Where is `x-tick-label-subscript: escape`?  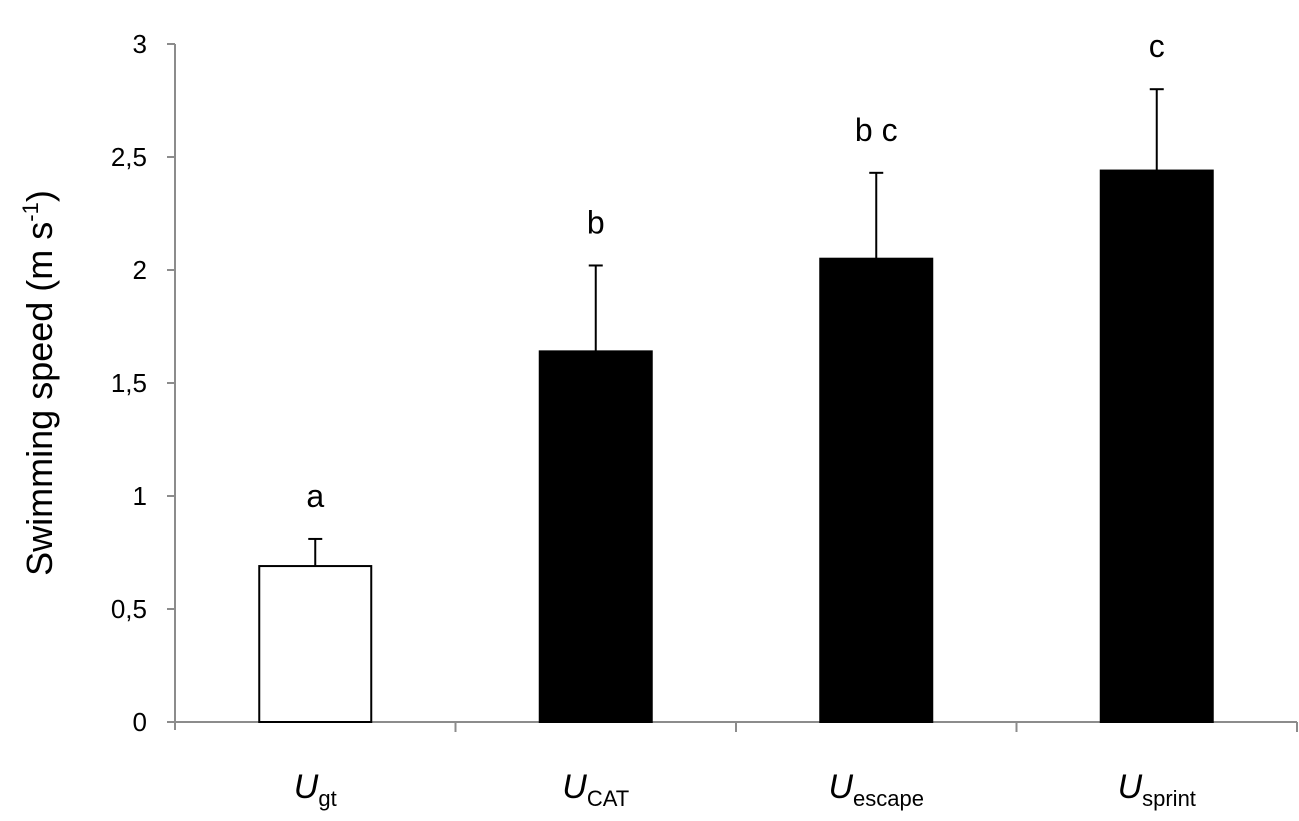
x-tick-label-subscript: escape is located at coordinates (888, 798).